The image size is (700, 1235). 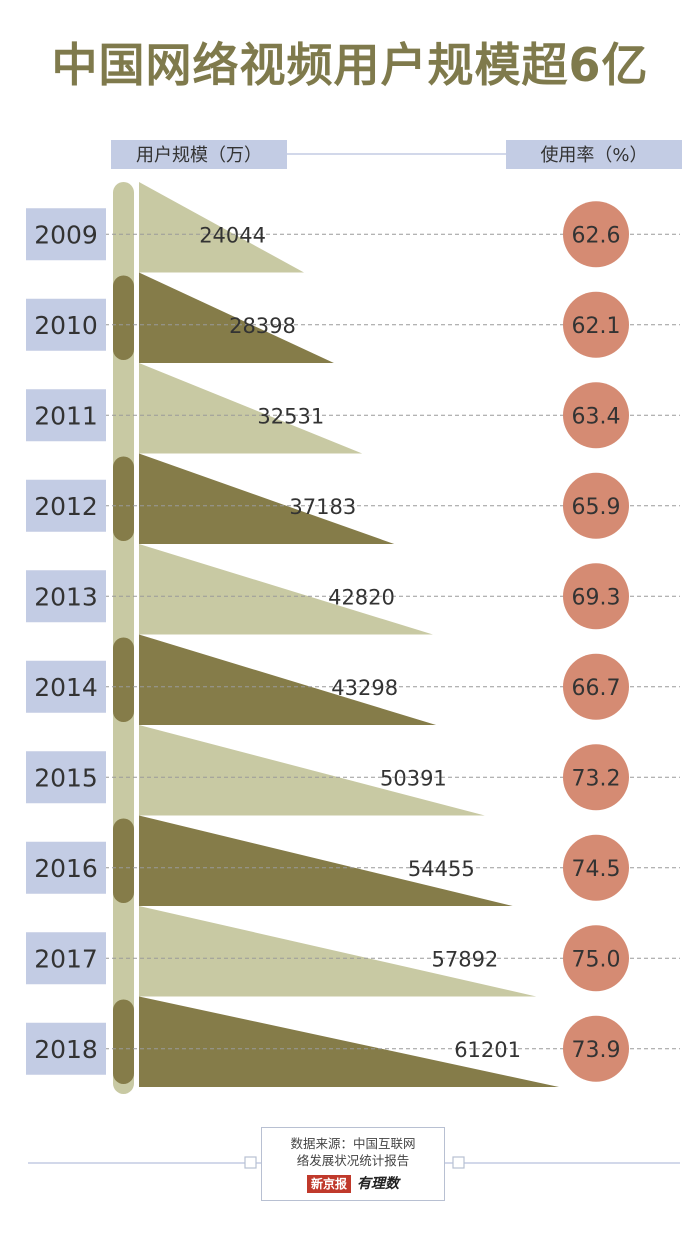 I want to click on right-header-label: 使用率（%）, so click(x=593, y=155).